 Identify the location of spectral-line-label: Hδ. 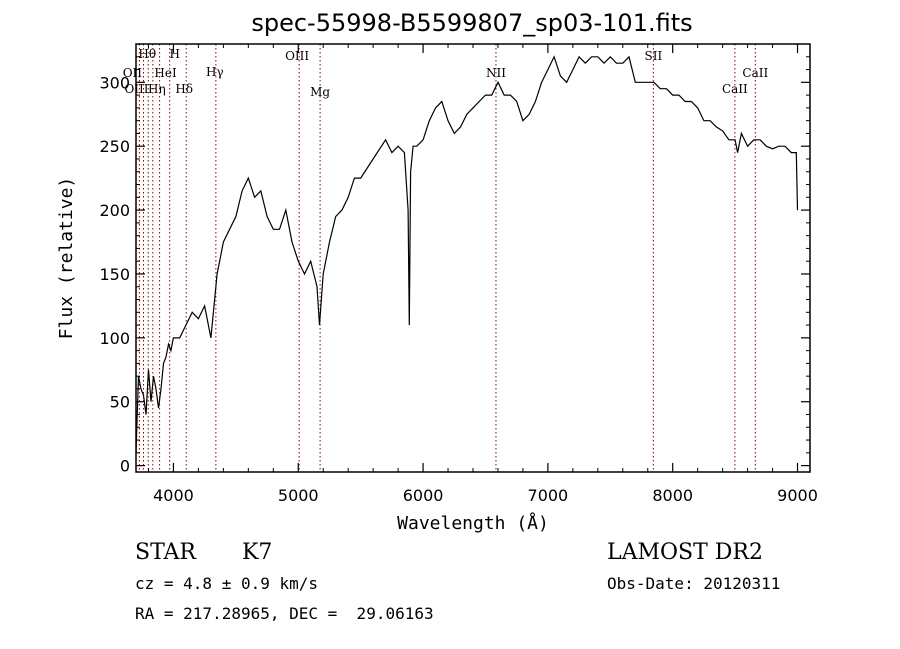
(184, 89).